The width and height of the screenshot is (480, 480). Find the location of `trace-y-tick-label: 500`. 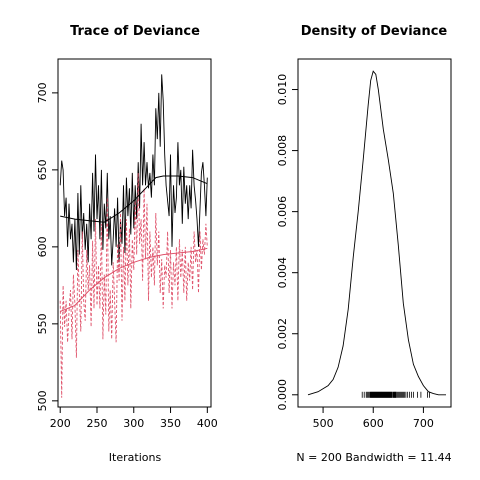

trace-y-tick-label: 500 is located at coordinates (42, 400).